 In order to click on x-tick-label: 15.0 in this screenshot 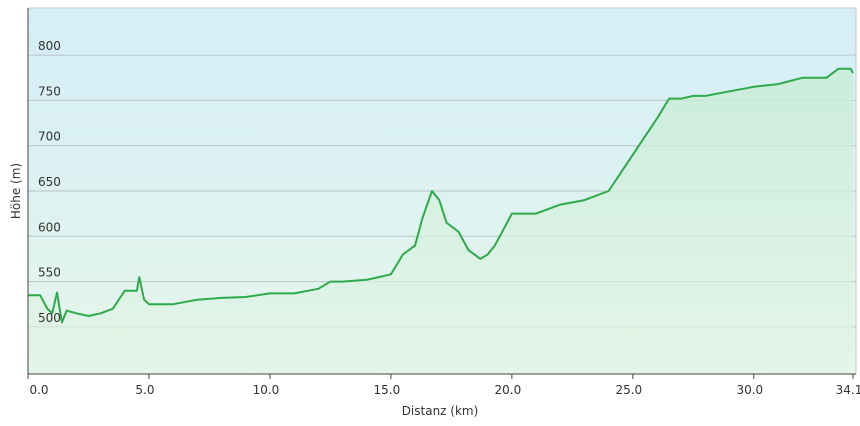, I will do `click(387, 390)`.